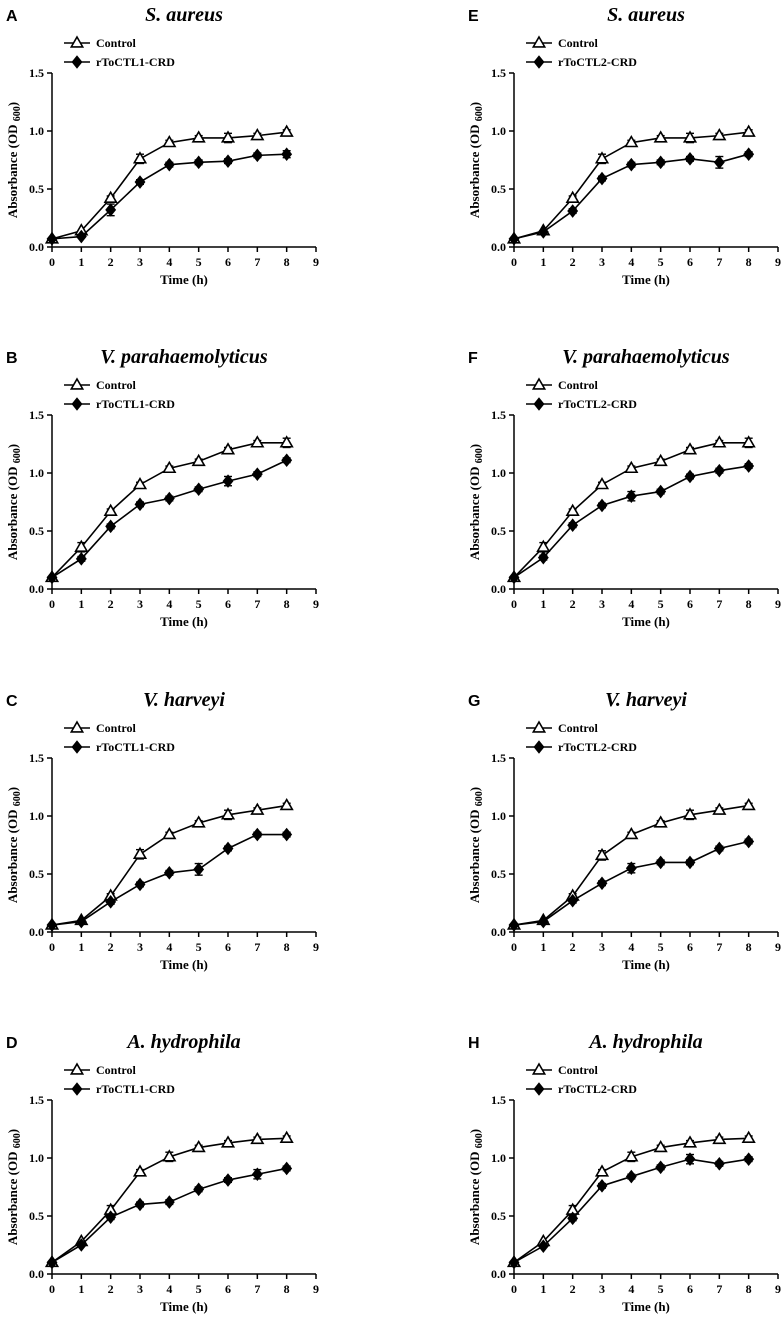 The height and width of the screenshot is (1320, 782). What do you see at coordinates (12, 701) in the screenshot?
I see `panel-letter: C` at bounding box center [12, 701].